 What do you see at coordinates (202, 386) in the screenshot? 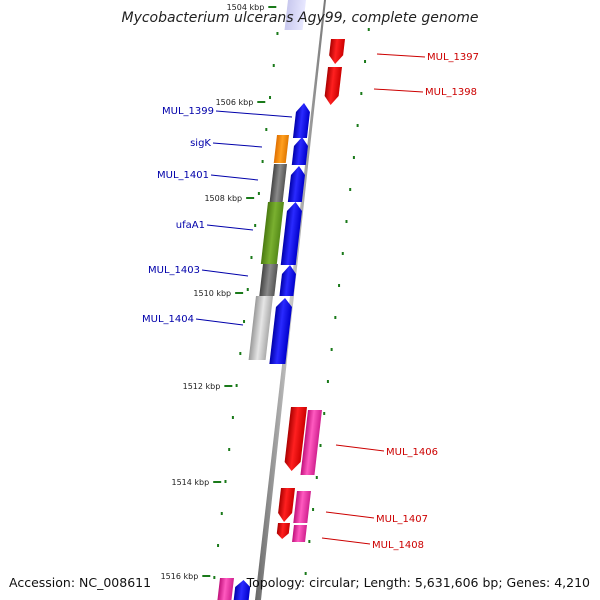
I see `kbp-tick-label: 1512 kbp` at bounding box center [202, 386].